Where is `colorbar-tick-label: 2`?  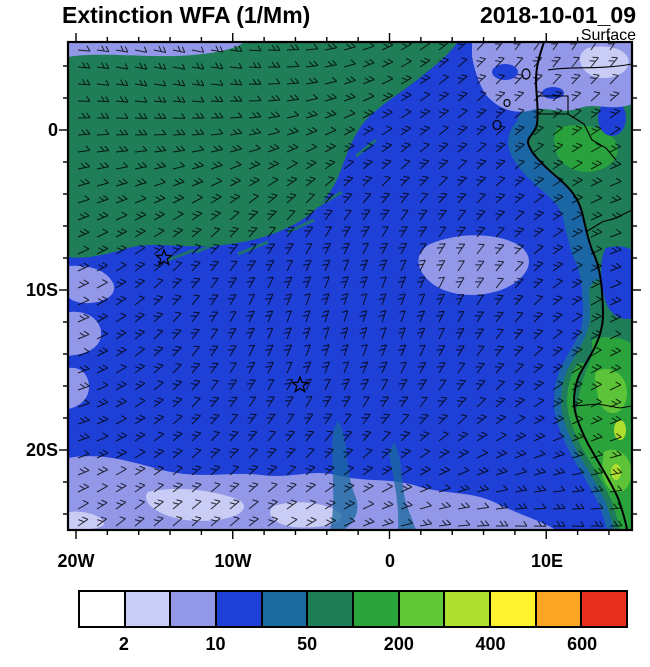 colorbar-tick-label: 2 is located at coordinates (123, 644).